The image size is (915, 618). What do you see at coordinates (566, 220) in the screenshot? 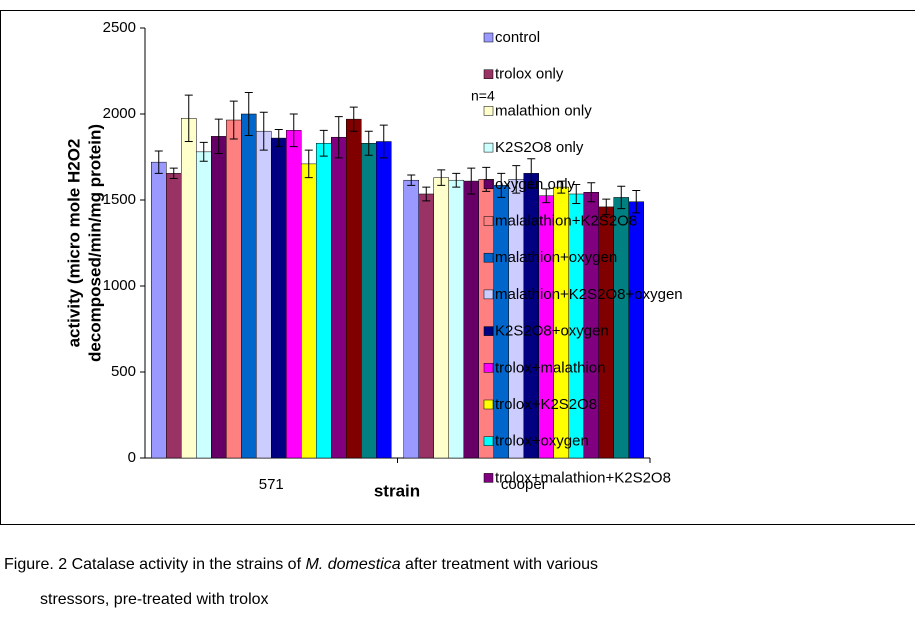
I see `legend-label: malalathion+K2S2O8` at bounding box center [566, 220].